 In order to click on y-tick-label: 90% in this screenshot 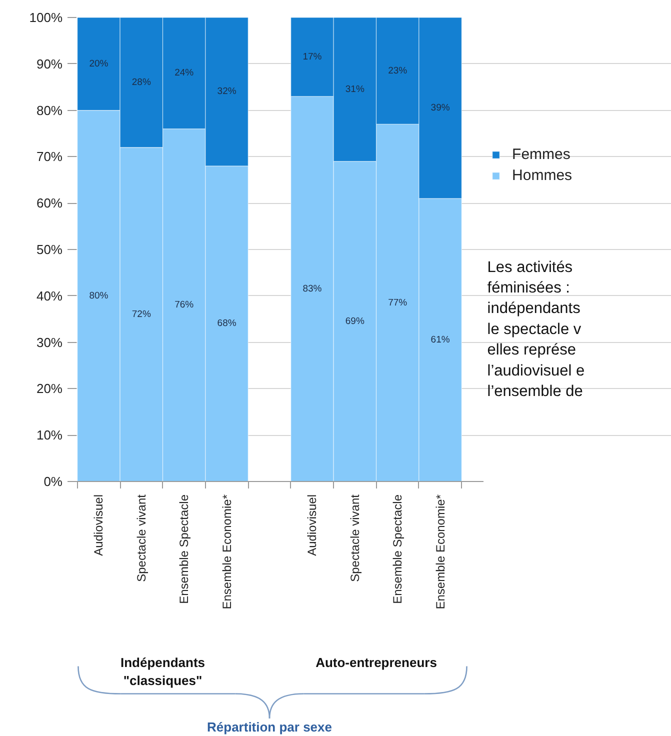, I will do `click(49, 64)`.